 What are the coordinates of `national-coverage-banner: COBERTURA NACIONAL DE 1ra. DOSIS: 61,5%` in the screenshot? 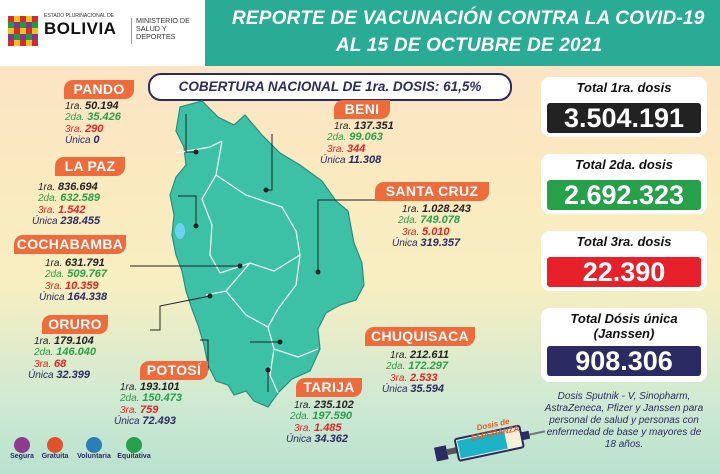 It's located at (330, 87).